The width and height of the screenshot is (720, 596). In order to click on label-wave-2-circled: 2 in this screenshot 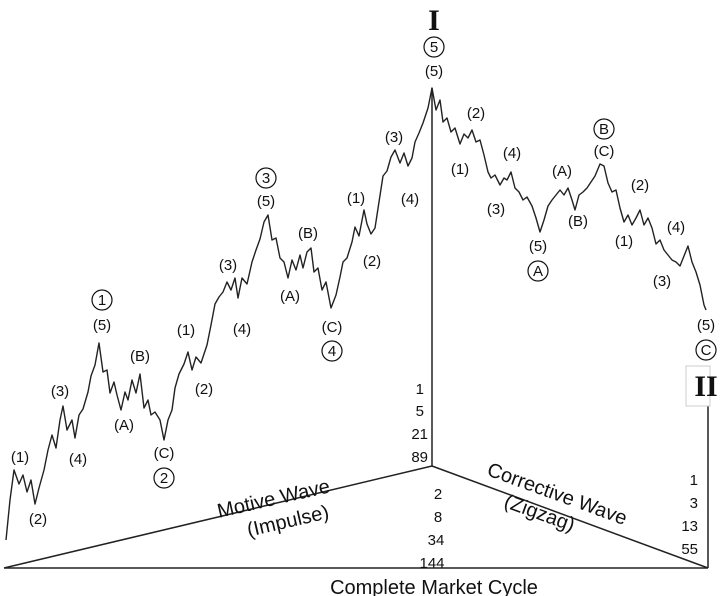, I will do `click(164, 478)`.